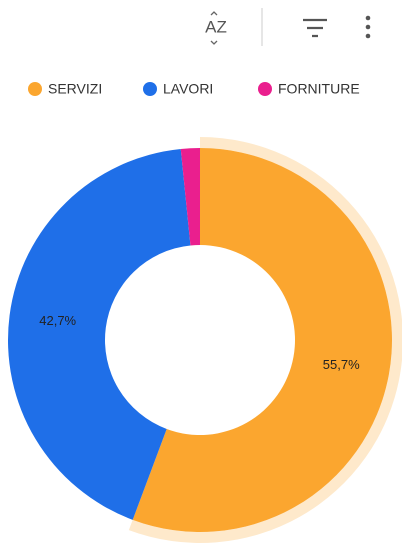 The height and width of the screenshot is (558, 402). Describe the element at coordinates (75, 89) in the screenshot. I see `legend-label: SERVIZI` at that location.